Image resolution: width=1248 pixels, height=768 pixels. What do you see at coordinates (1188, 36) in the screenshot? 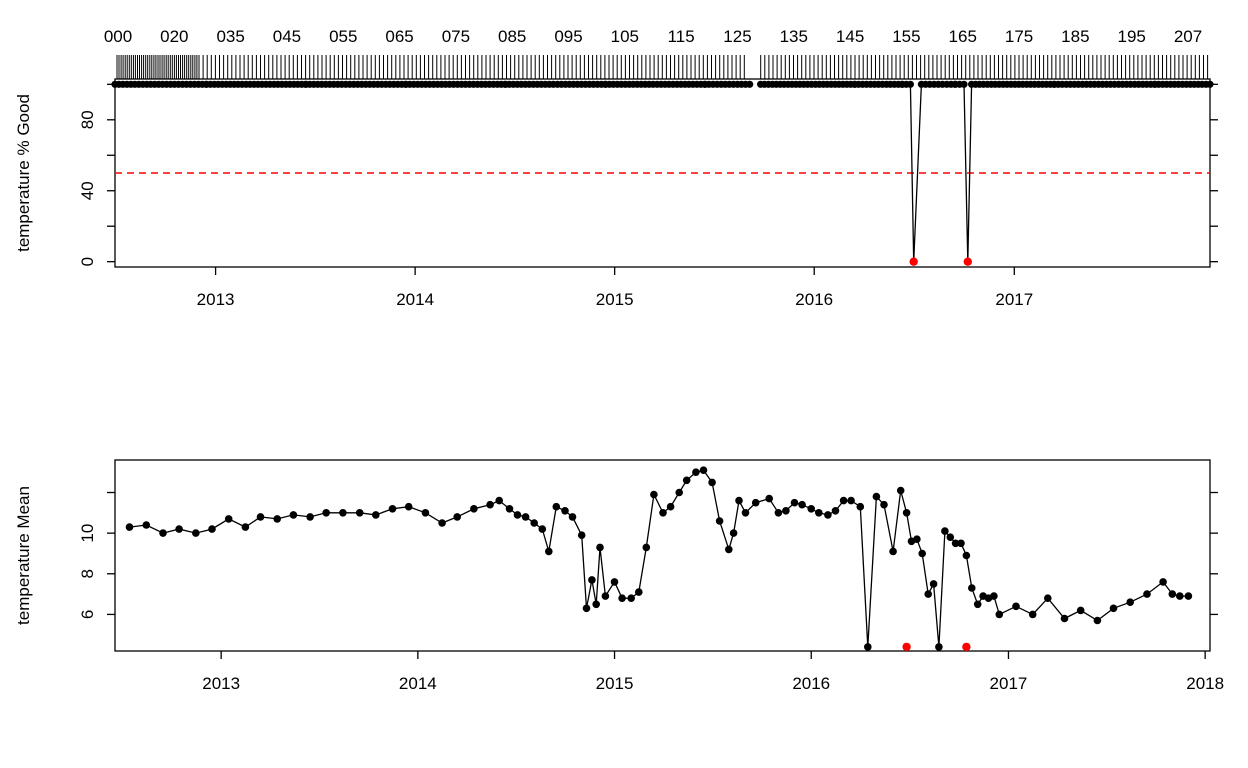
I see `top-tick-label: 207` at bounding box center [1188, 36].